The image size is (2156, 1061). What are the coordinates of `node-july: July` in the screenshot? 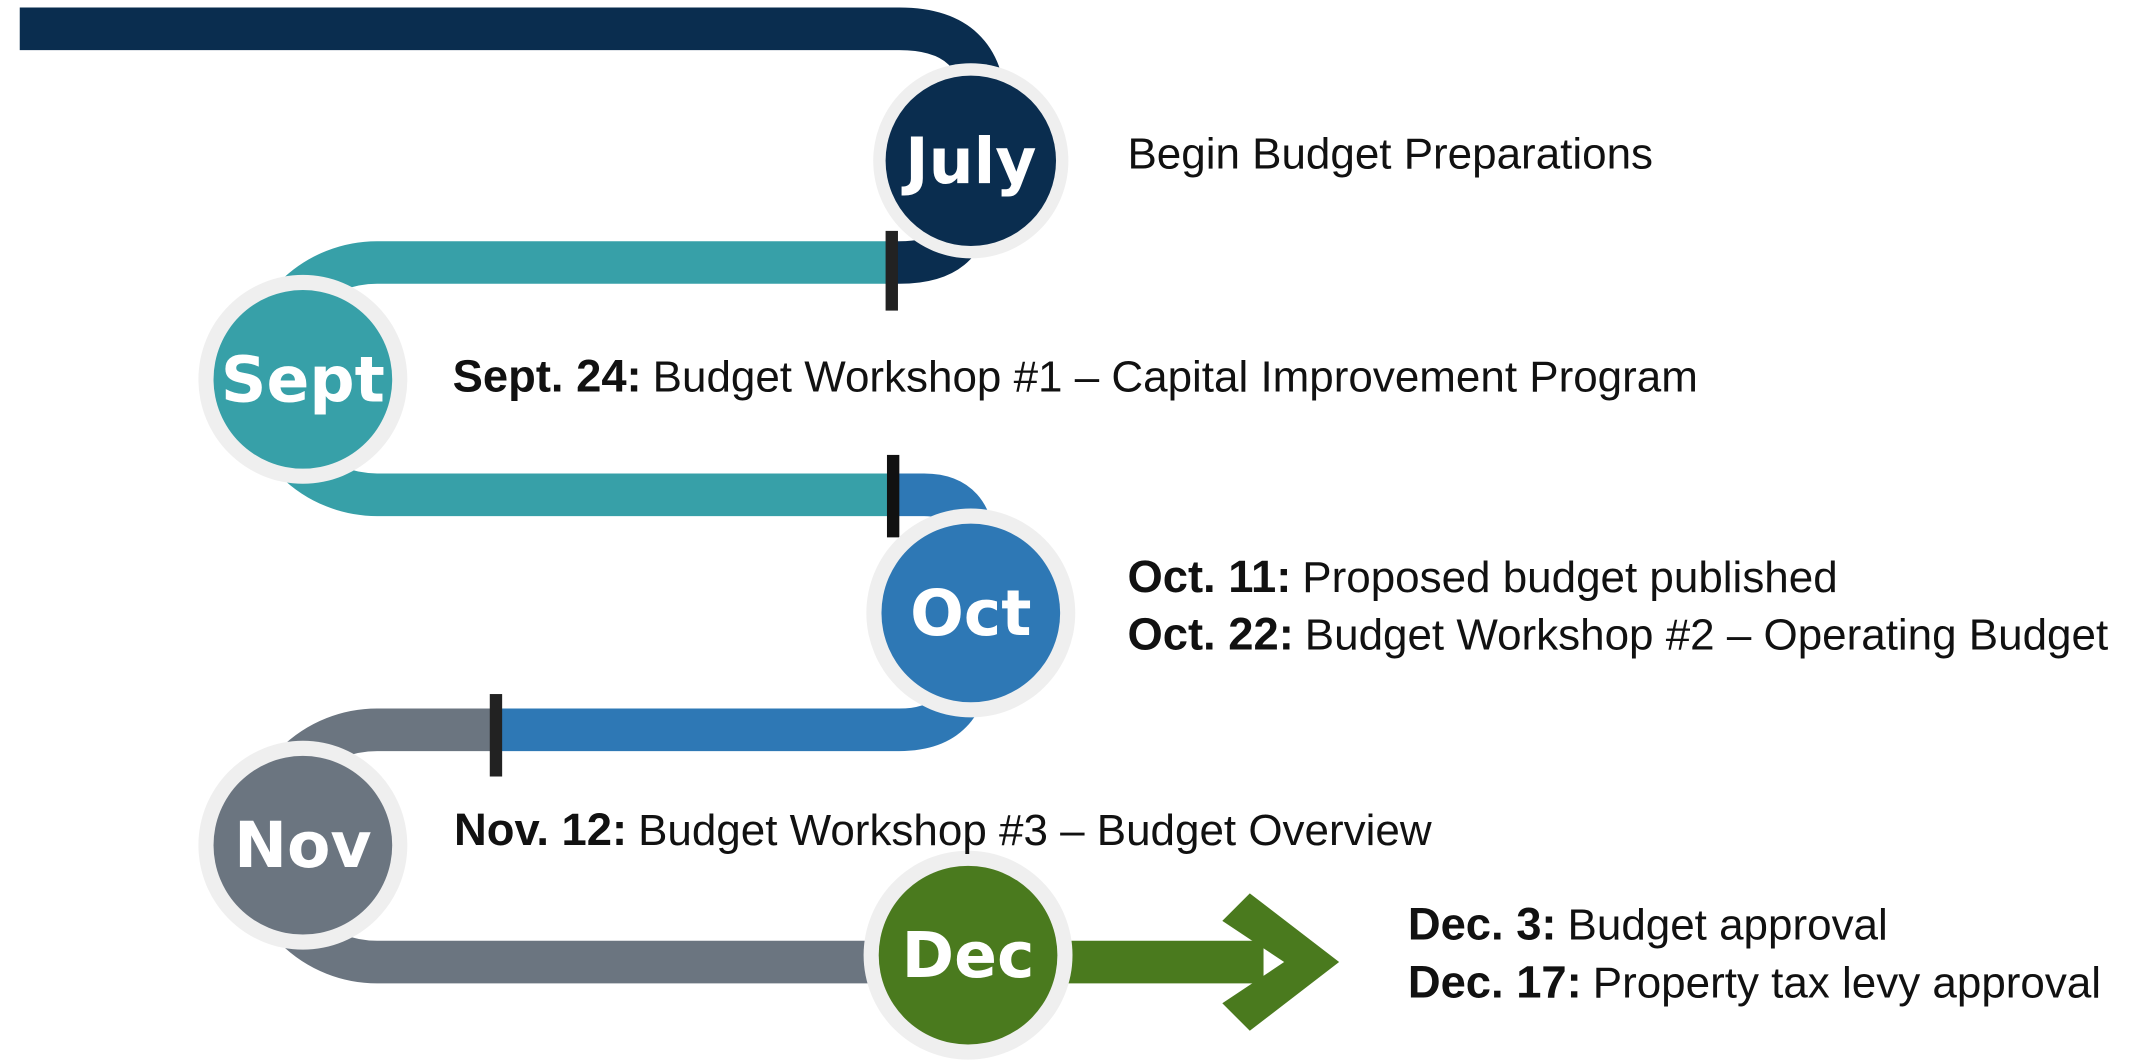 It's located at (971, 161).